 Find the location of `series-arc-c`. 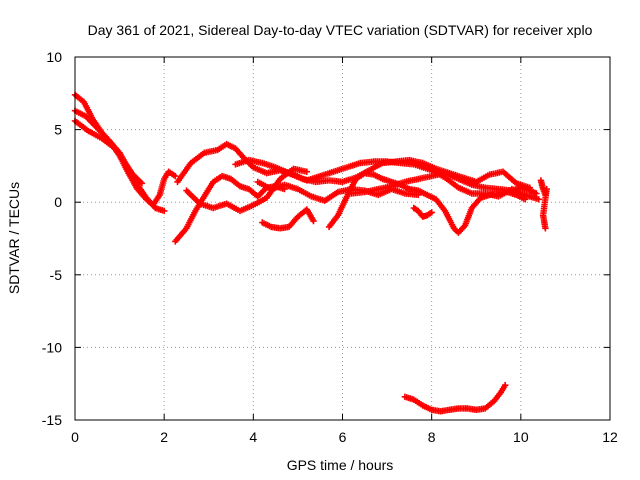

series-arc-c is located at coordinates (108, 152).